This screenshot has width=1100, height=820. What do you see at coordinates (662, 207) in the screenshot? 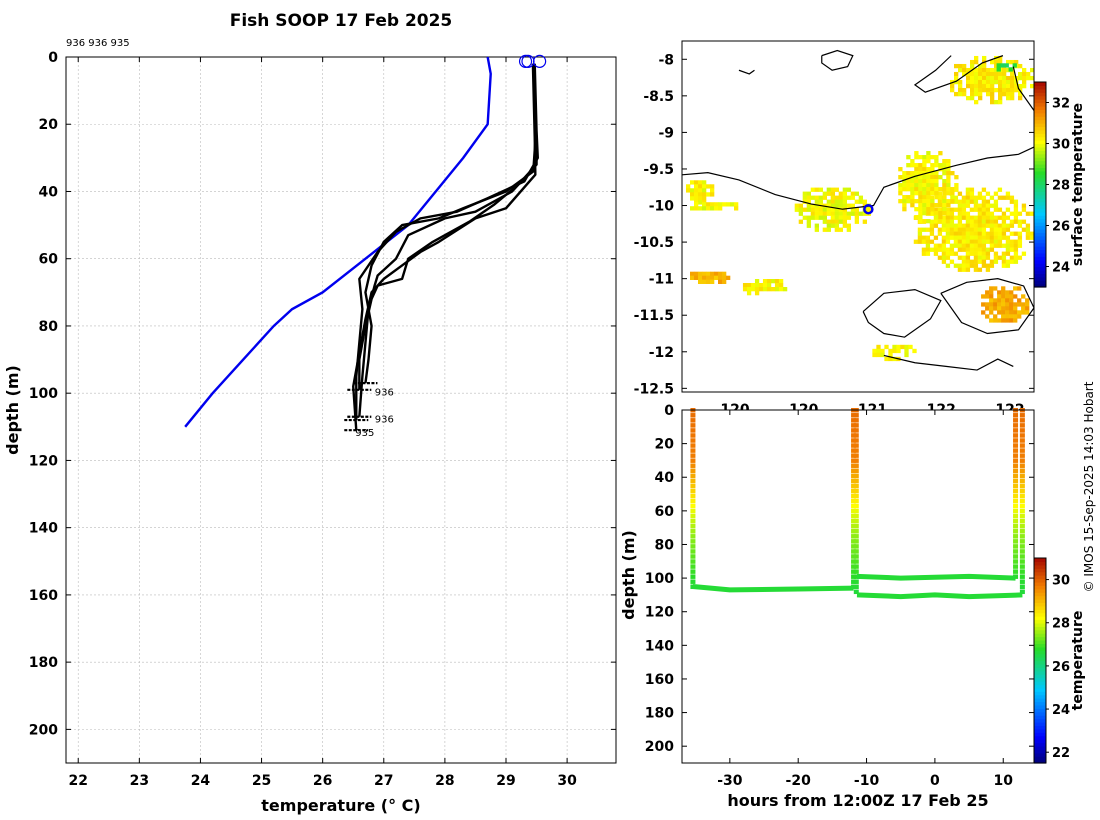
I see `map-ytick-label: -10` at bounding box center [662, 207].